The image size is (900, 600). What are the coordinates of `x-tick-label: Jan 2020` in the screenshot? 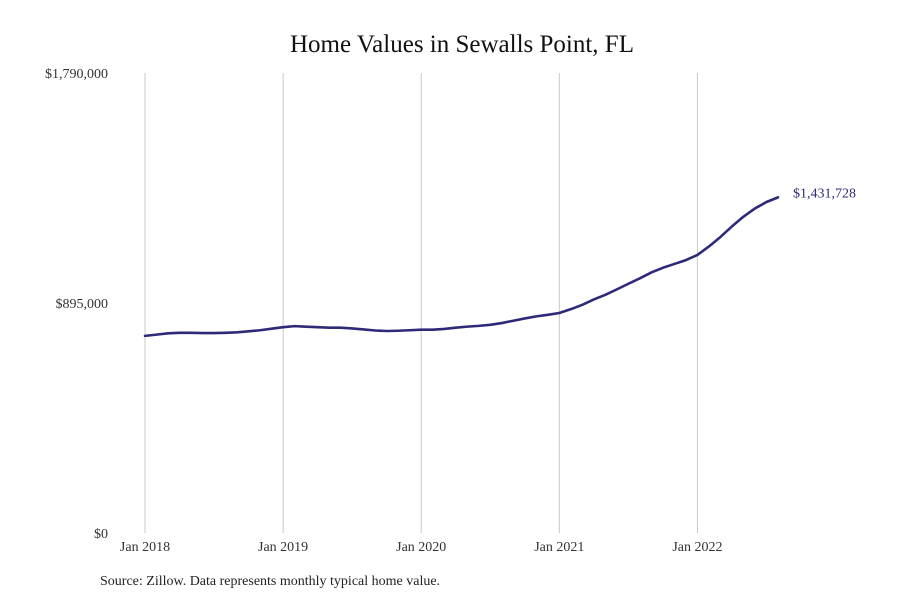 It's located at (421, 547).